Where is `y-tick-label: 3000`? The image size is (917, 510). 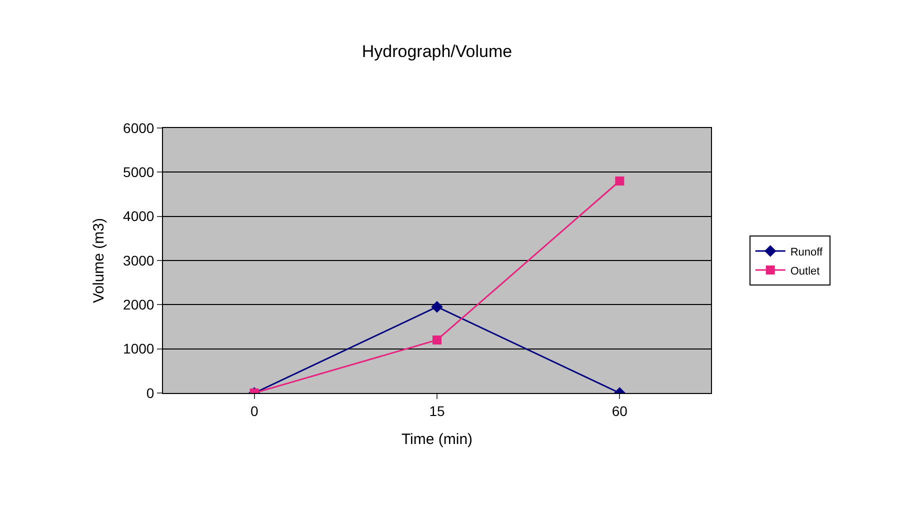
y-tick-label: 3000 is located at coordinates (138, 260).